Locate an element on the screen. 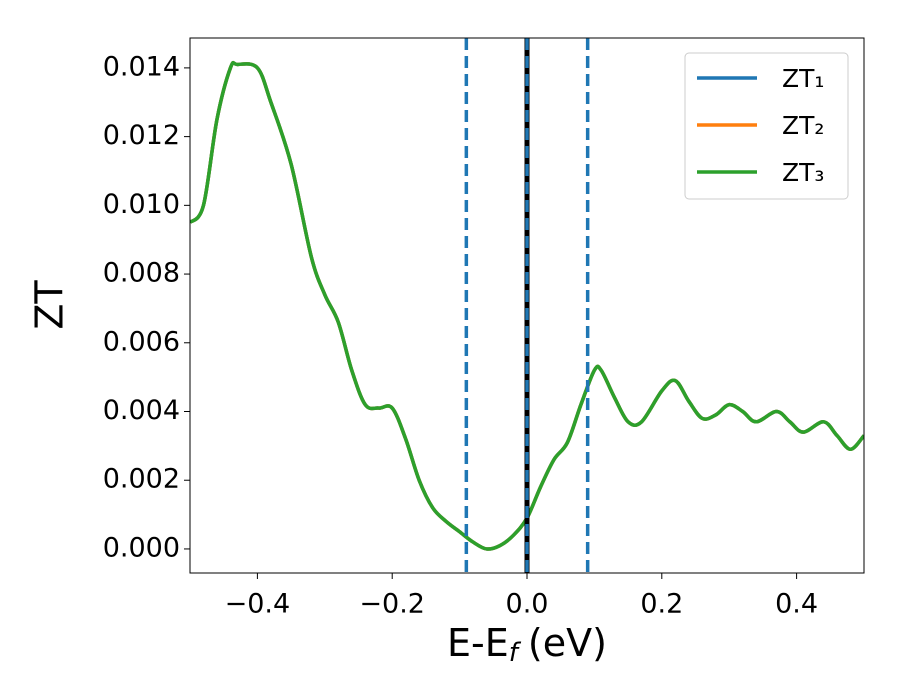 The width and height of the screenshot is (900, 700). x-tick-label: 0.2 is located at coordinates (661, 604).